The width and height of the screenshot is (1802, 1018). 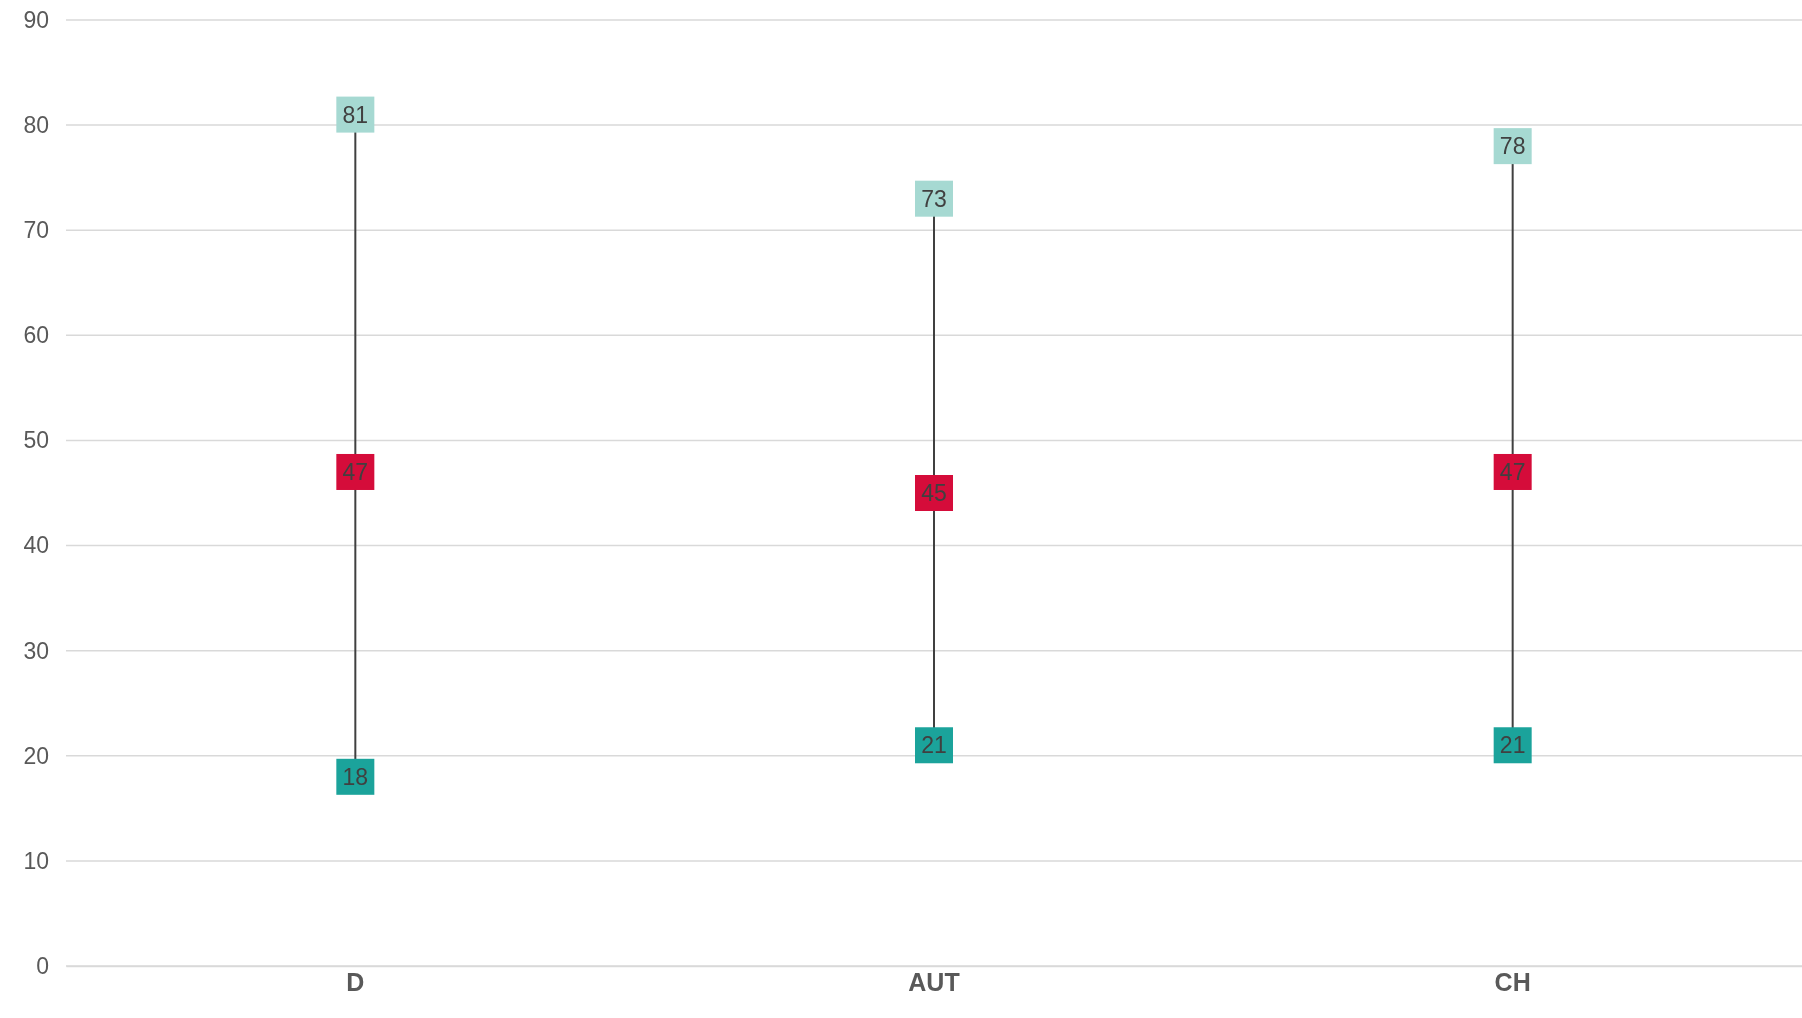 What do you see at coordinates (36, 124) in the screenshot?
I see `y-tick-label: 80` at bounding box center [36, 124].